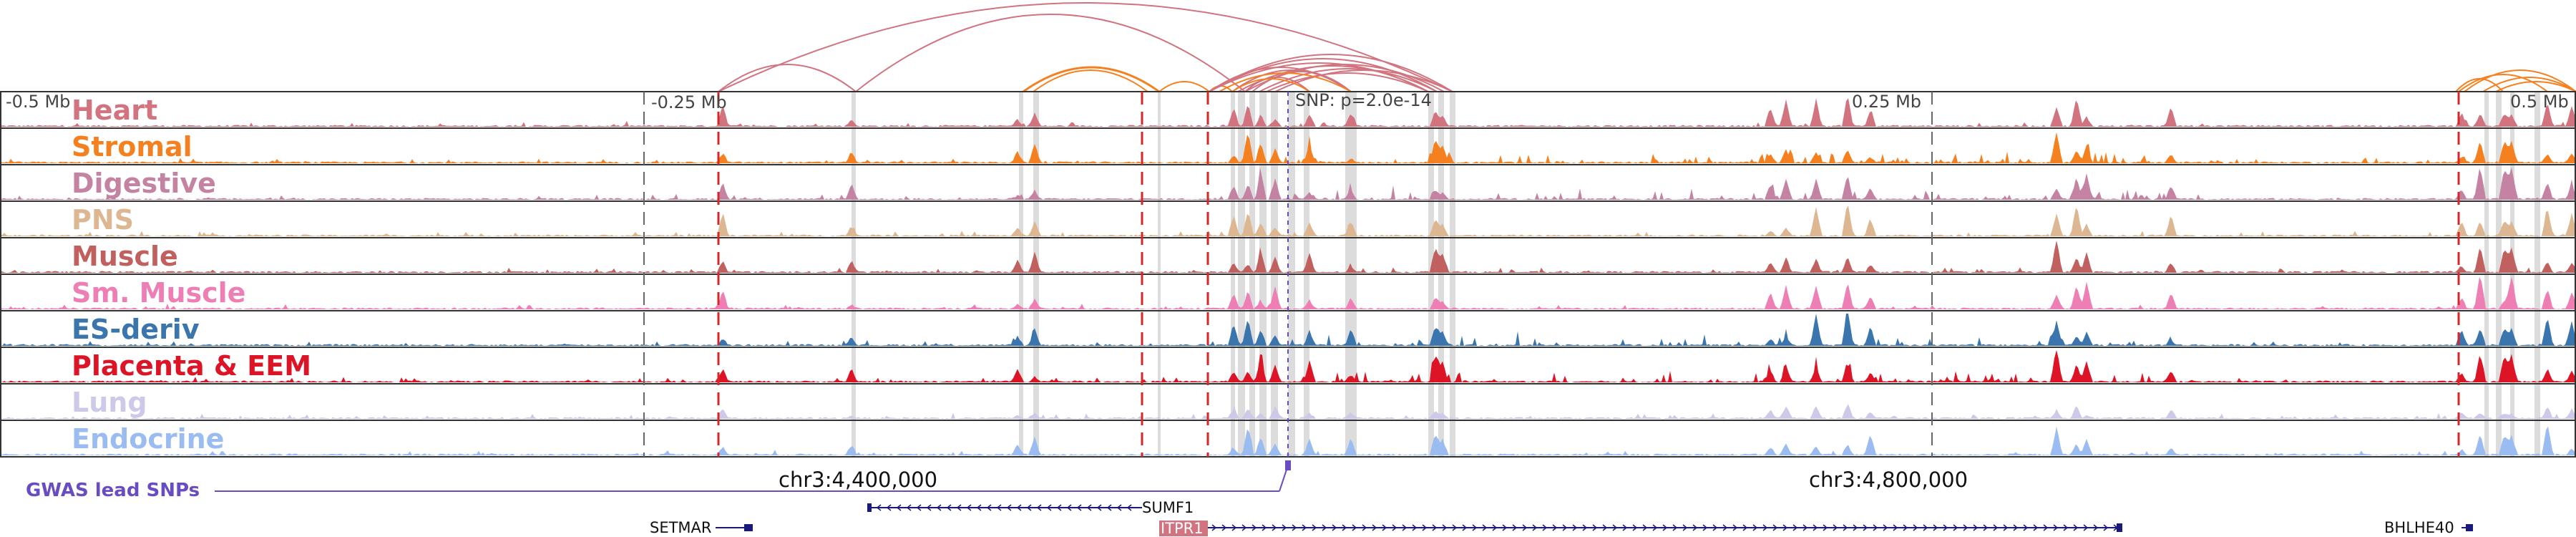 Image resolution: width=2576 pixels, height=537 pixels. I want to click on gwas-lead-snps-label: GWAS lead SNPs, so click(113, 490).